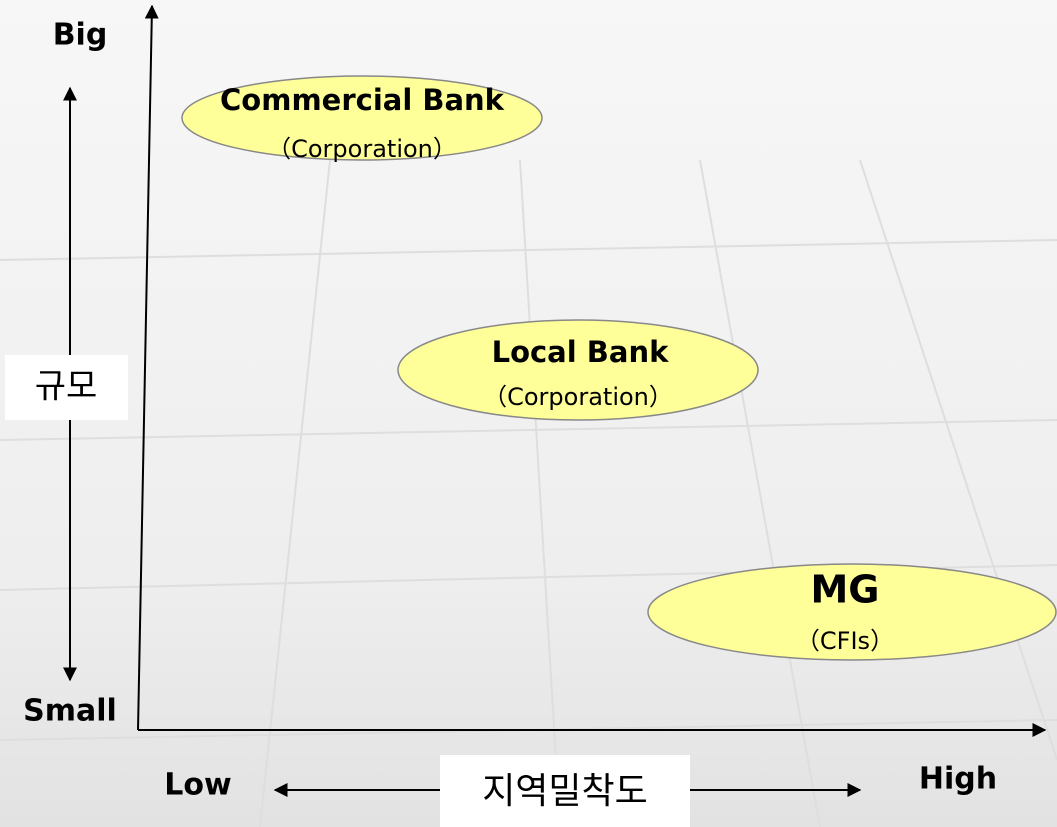 This screenshot has height=827, width=1057. What do you see at coordinates (845, 641) in the screenshot?
I see `node-sublabel: （CFIs）` at bounding box center [845, 641].